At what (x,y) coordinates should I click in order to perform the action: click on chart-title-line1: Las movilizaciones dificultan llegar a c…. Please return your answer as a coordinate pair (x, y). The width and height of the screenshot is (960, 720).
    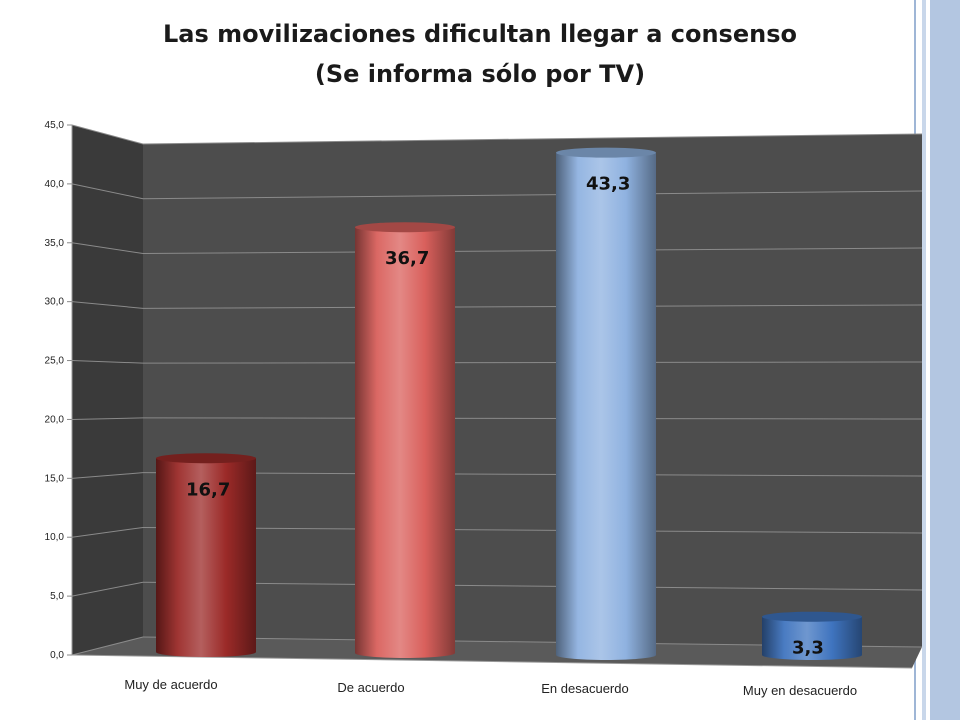
    Looking at the image, I should click on (480, 34).